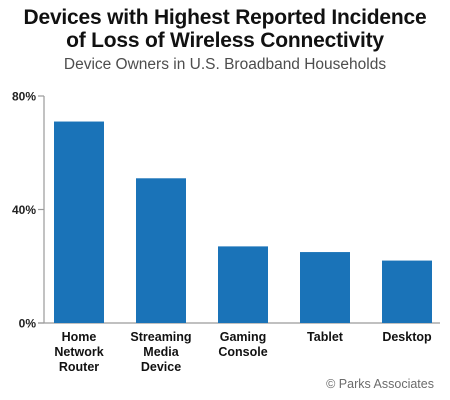 This screenshot has width=450, height=400. I want to click on x-tick-label: Home Network Router, so click(78, 352).